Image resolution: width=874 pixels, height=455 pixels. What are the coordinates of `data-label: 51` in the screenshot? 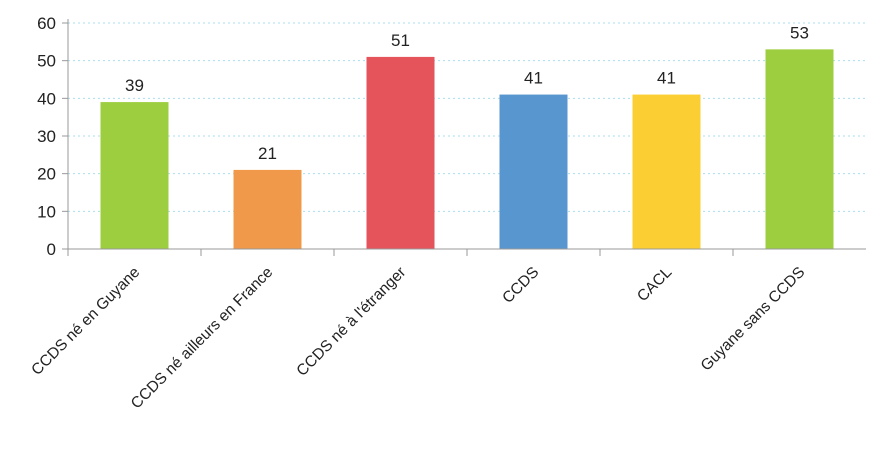 It's located at (400, 40).